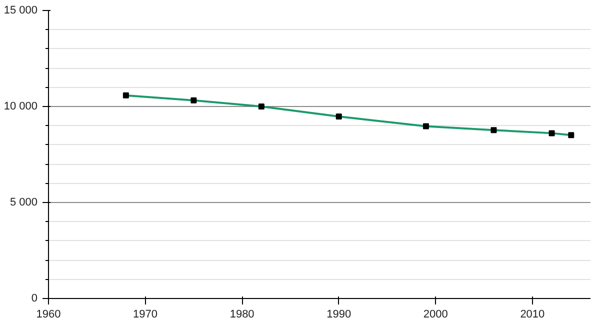 This screenshot has height=320, width=600. I want to click on y-tick-label: 10 000, so click(21, 106).